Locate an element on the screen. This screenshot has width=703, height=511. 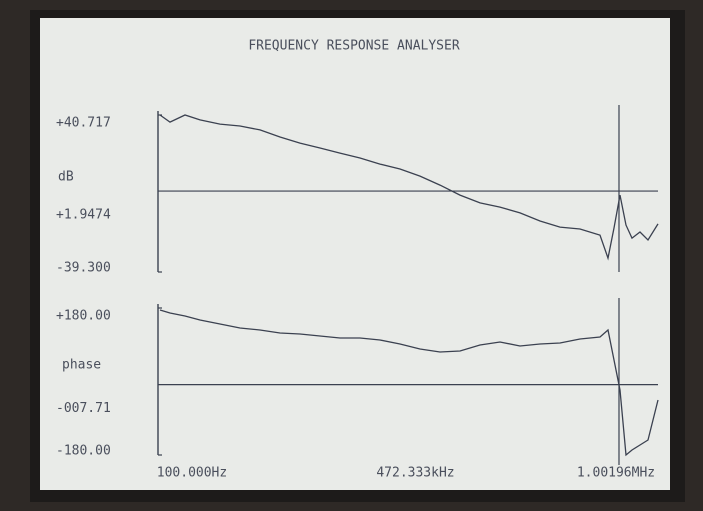
y-tick-label: -39.300 is located at coordinates (83, 268).